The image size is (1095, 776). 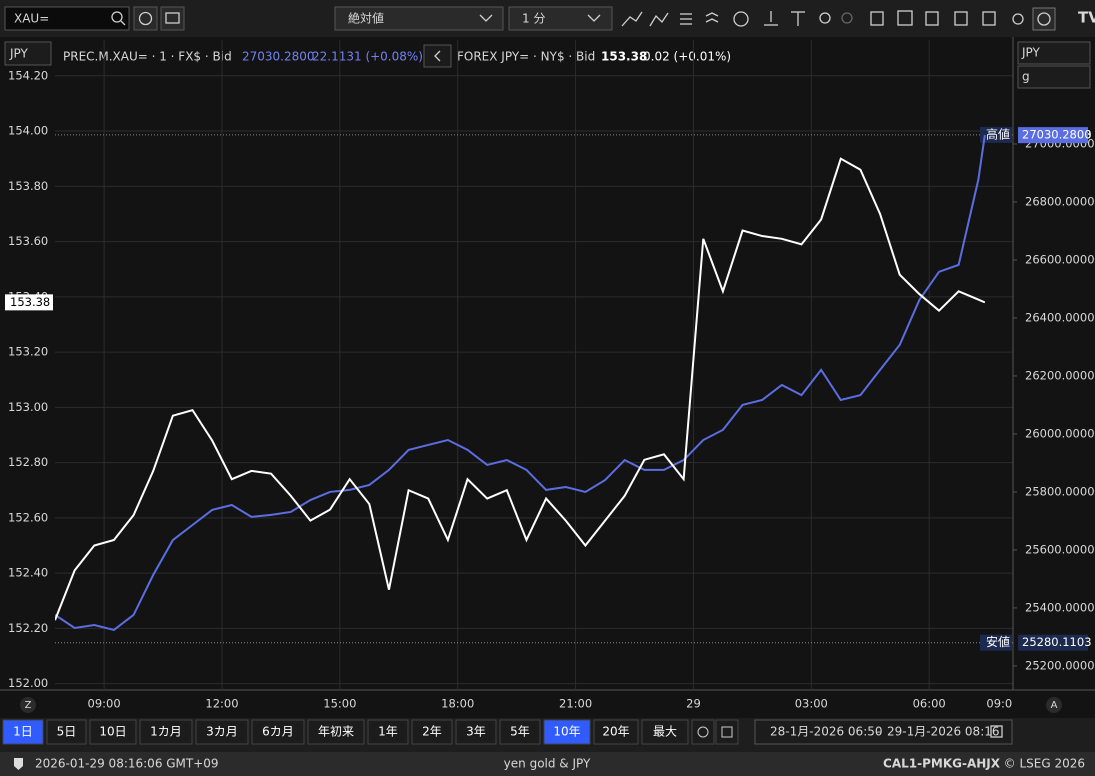 I want to click on range-button-label: 2年, so click(x=432, y=732).